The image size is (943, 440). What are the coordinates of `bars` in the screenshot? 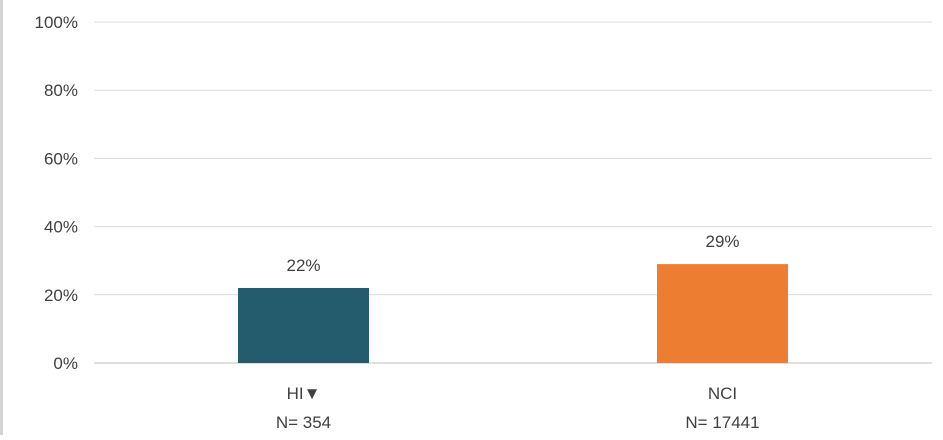 It's located at (513, 313).